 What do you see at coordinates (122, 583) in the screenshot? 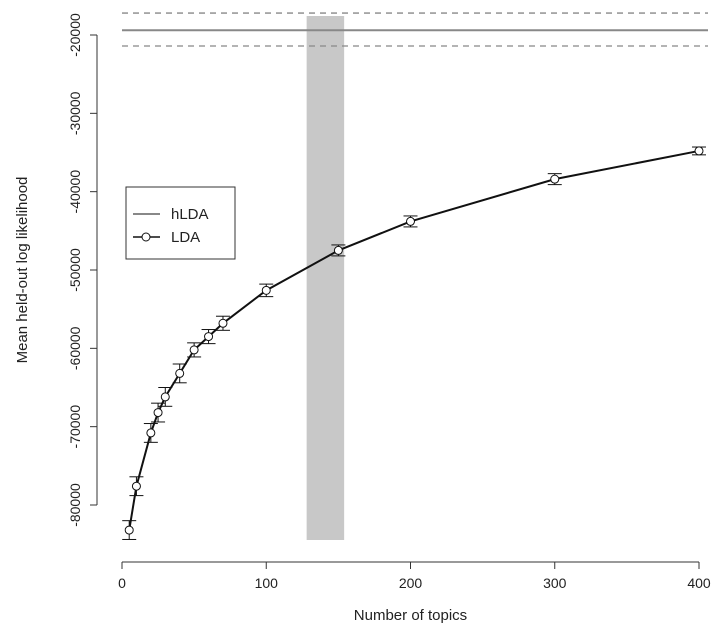
I see `x-tick-label: 0` at bounding box center [122, 583].